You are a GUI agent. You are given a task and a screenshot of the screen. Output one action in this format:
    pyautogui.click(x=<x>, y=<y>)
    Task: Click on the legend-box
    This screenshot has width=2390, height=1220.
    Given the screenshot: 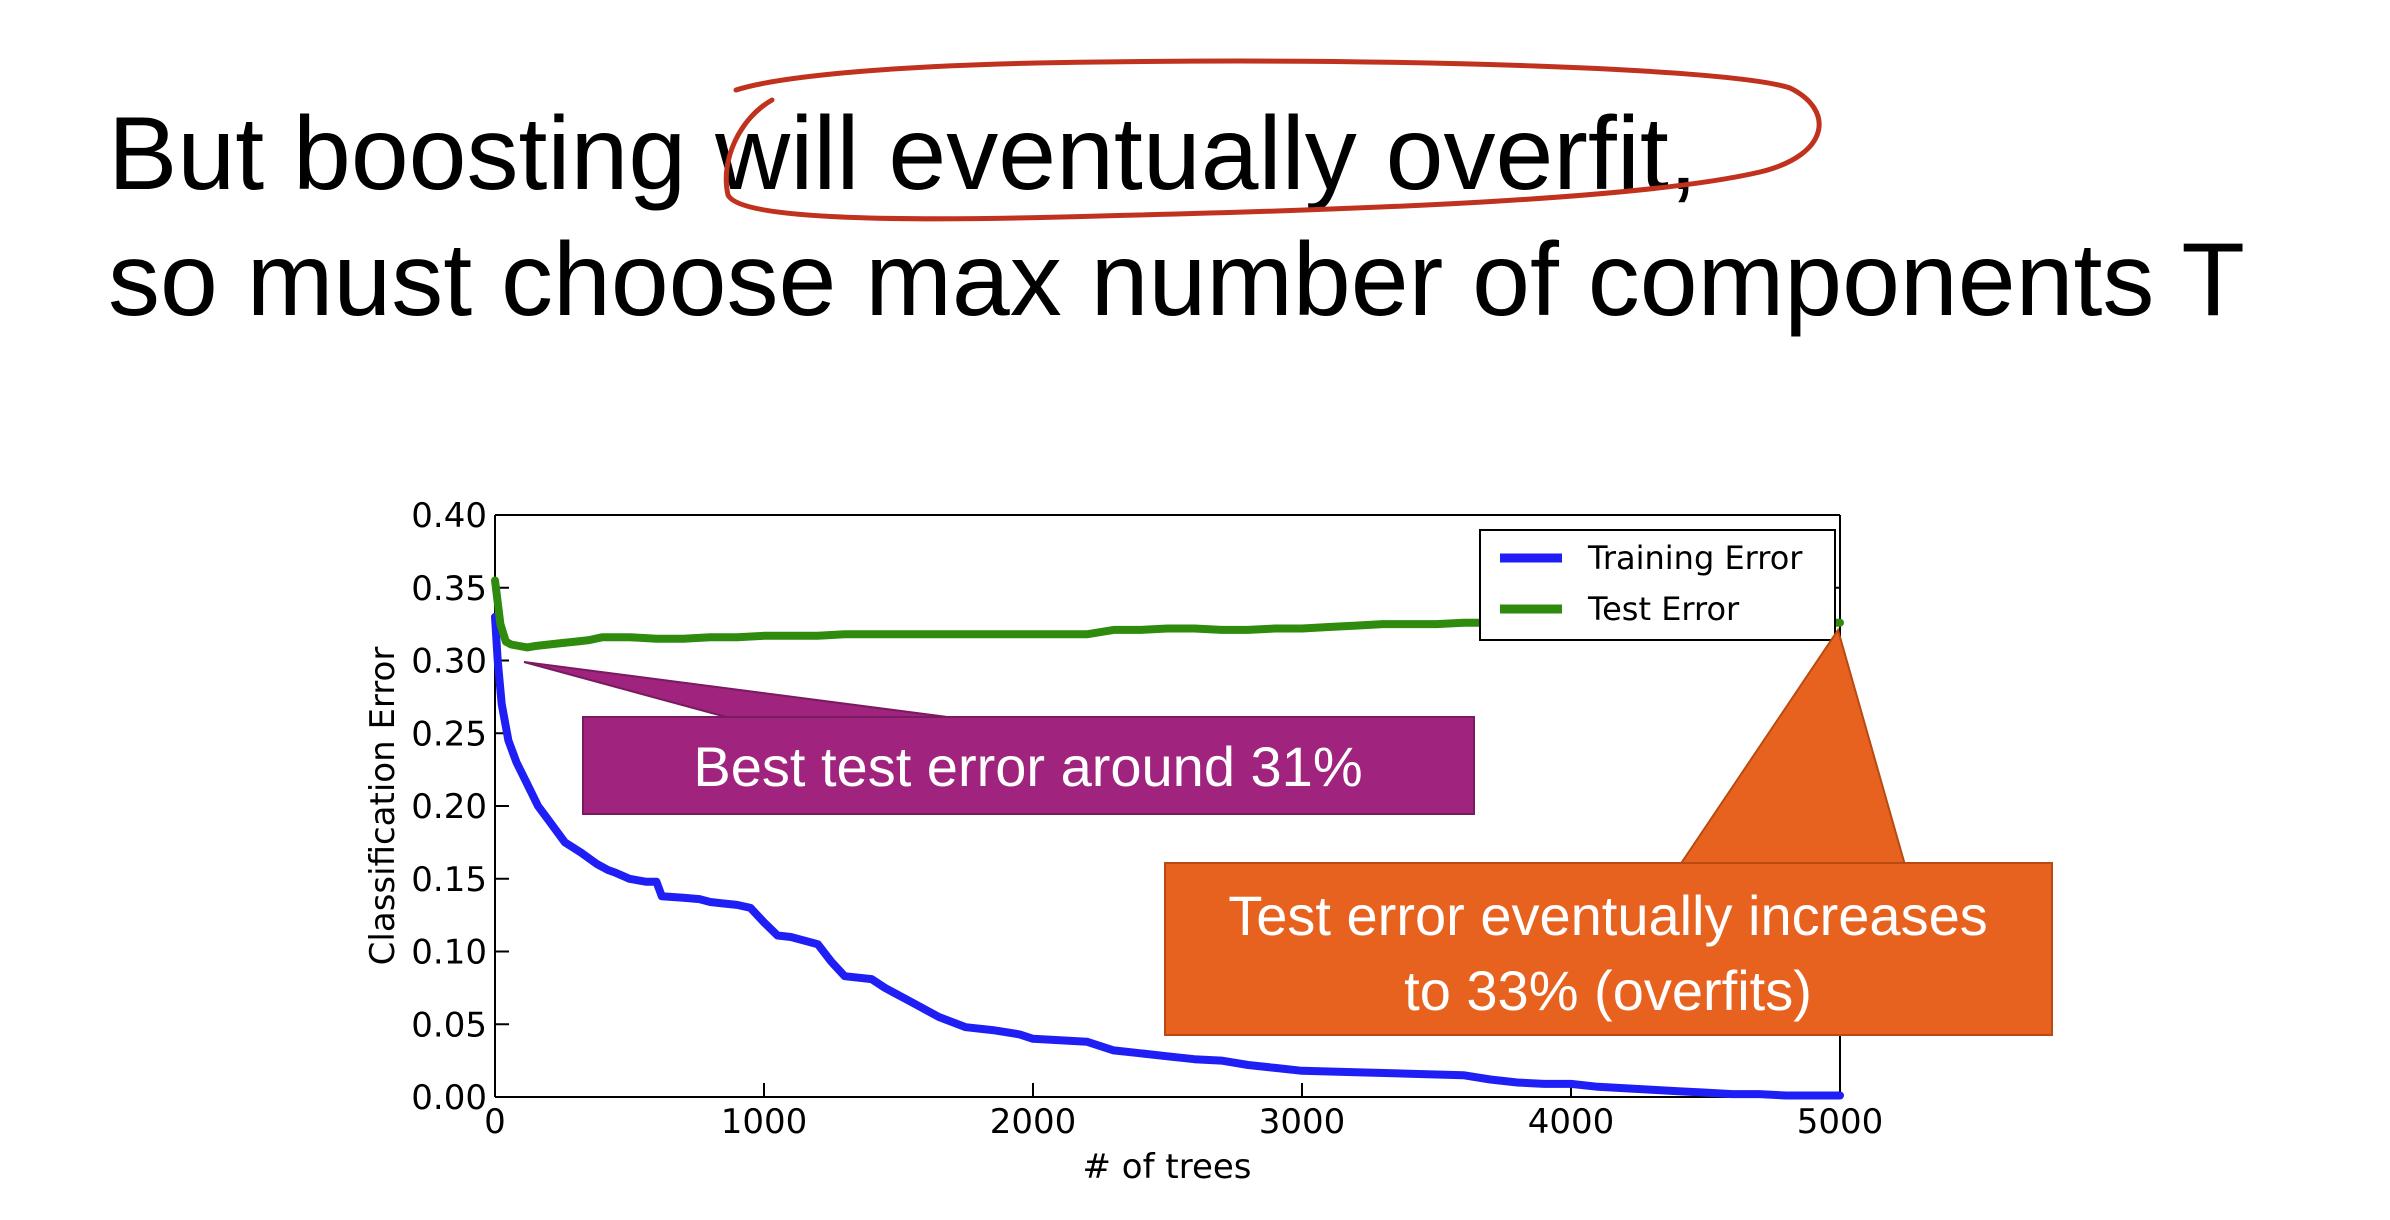 What is the action you would take?
    pyautogui.click(x=1657, y=585)
    